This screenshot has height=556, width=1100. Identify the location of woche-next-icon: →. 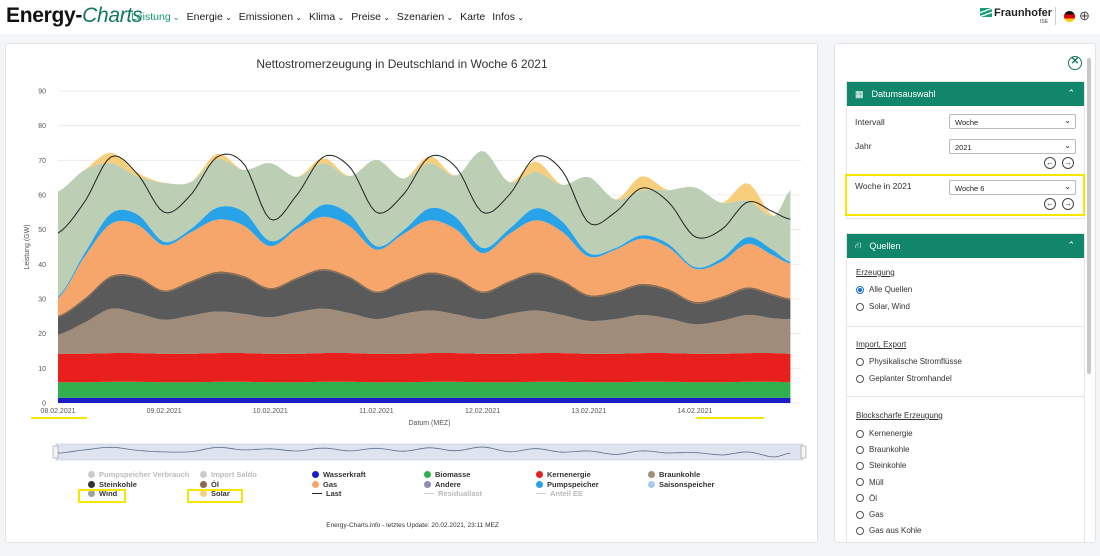
(1068, 204).